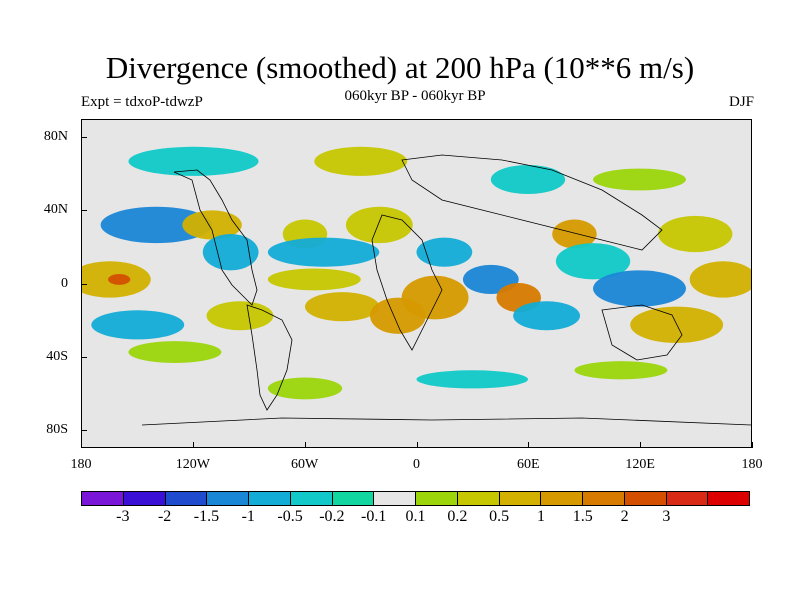 This screenshot has width=800, height=600. I want to click on colorbar-label: -0.5, so click(290, 516).